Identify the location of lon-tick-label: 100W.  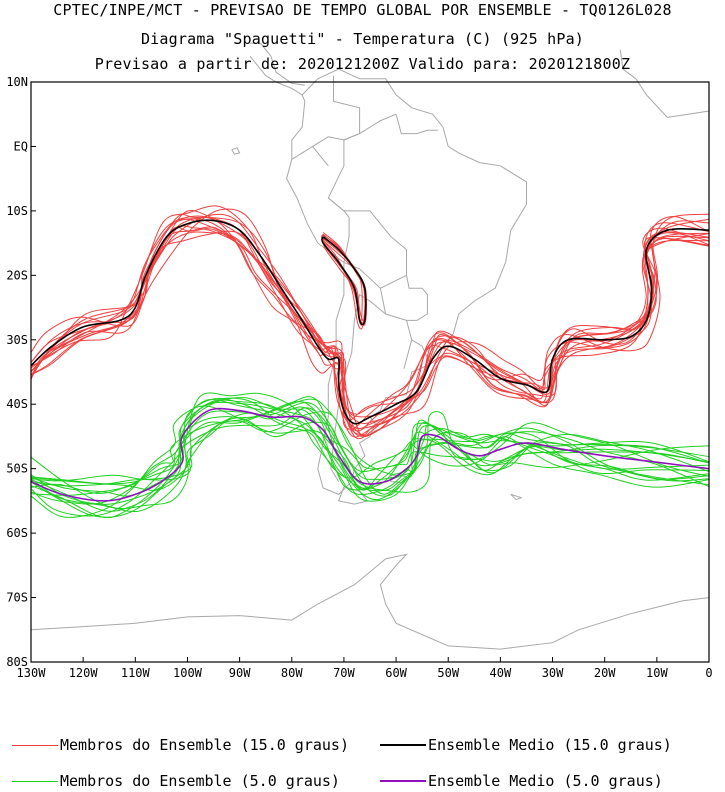
(188, 673).